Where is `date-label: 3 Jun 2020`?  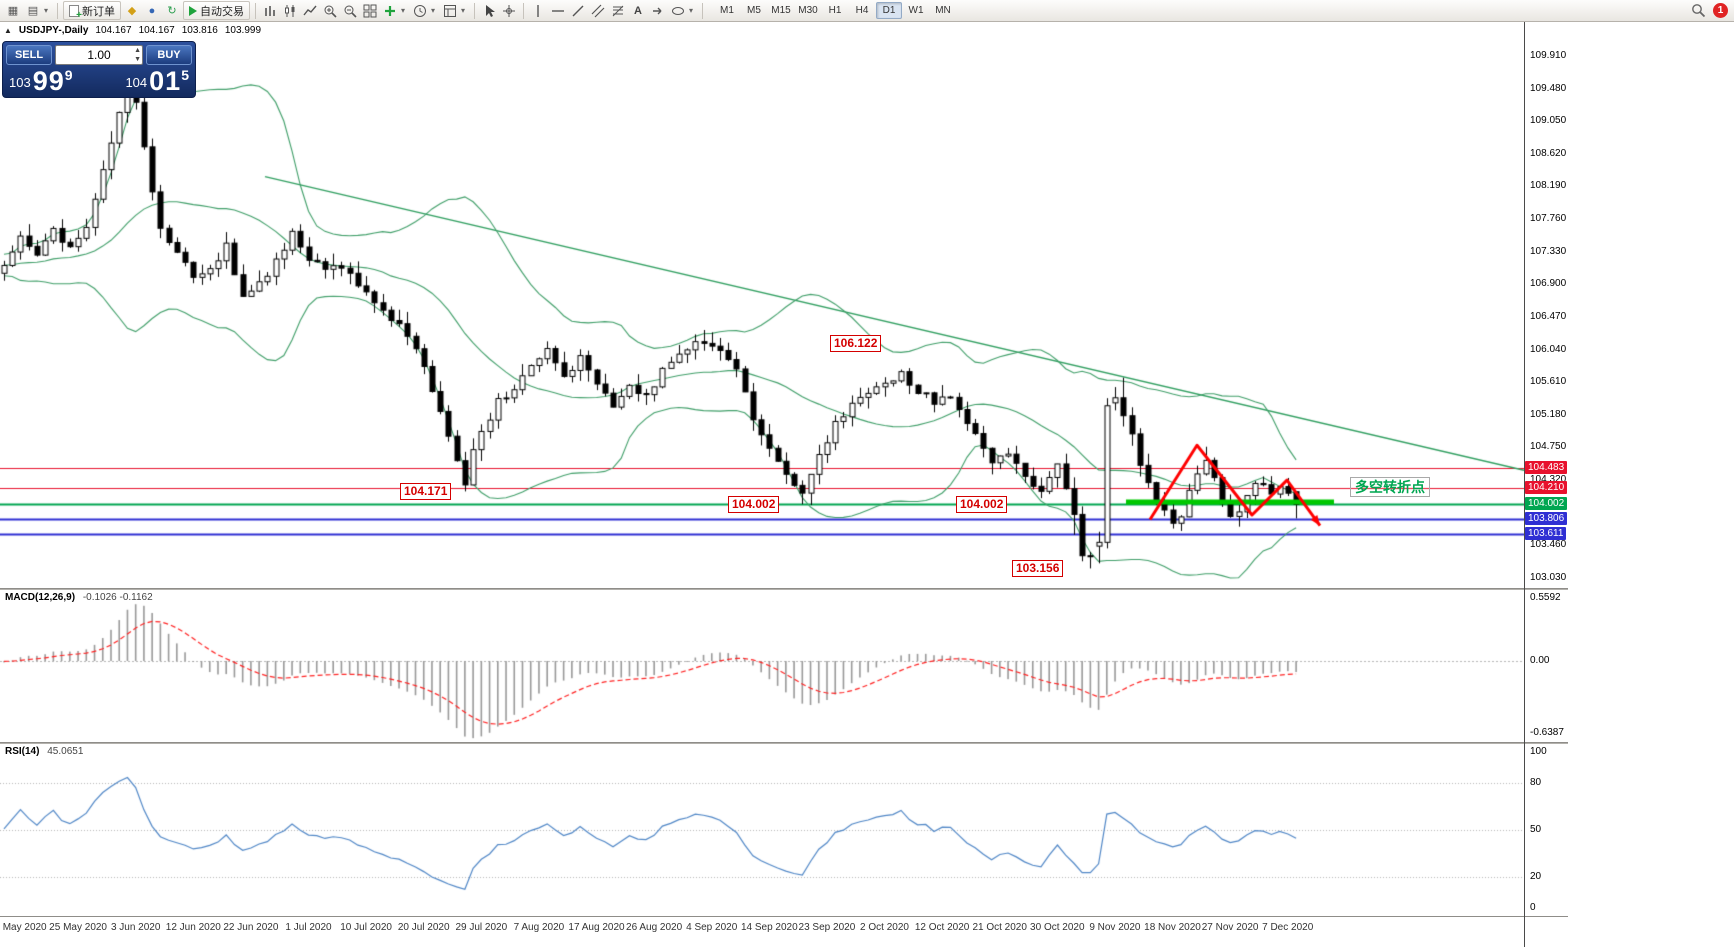 date-label: 3 Jun 2020 is located at coordinates (135, 927).